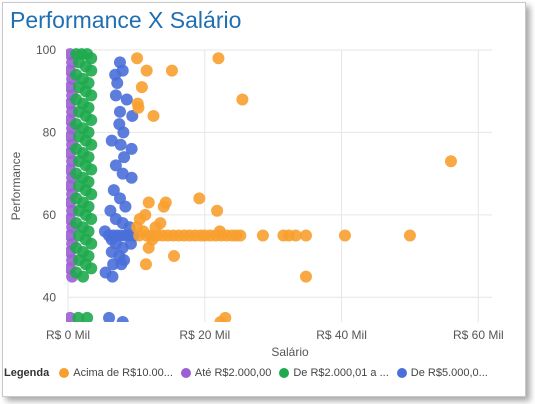 This screenshot has height=404, width=535. Describe the element at coordinates (185, 373) in the screenshot. I see `legend-swatch-ate` at that location.